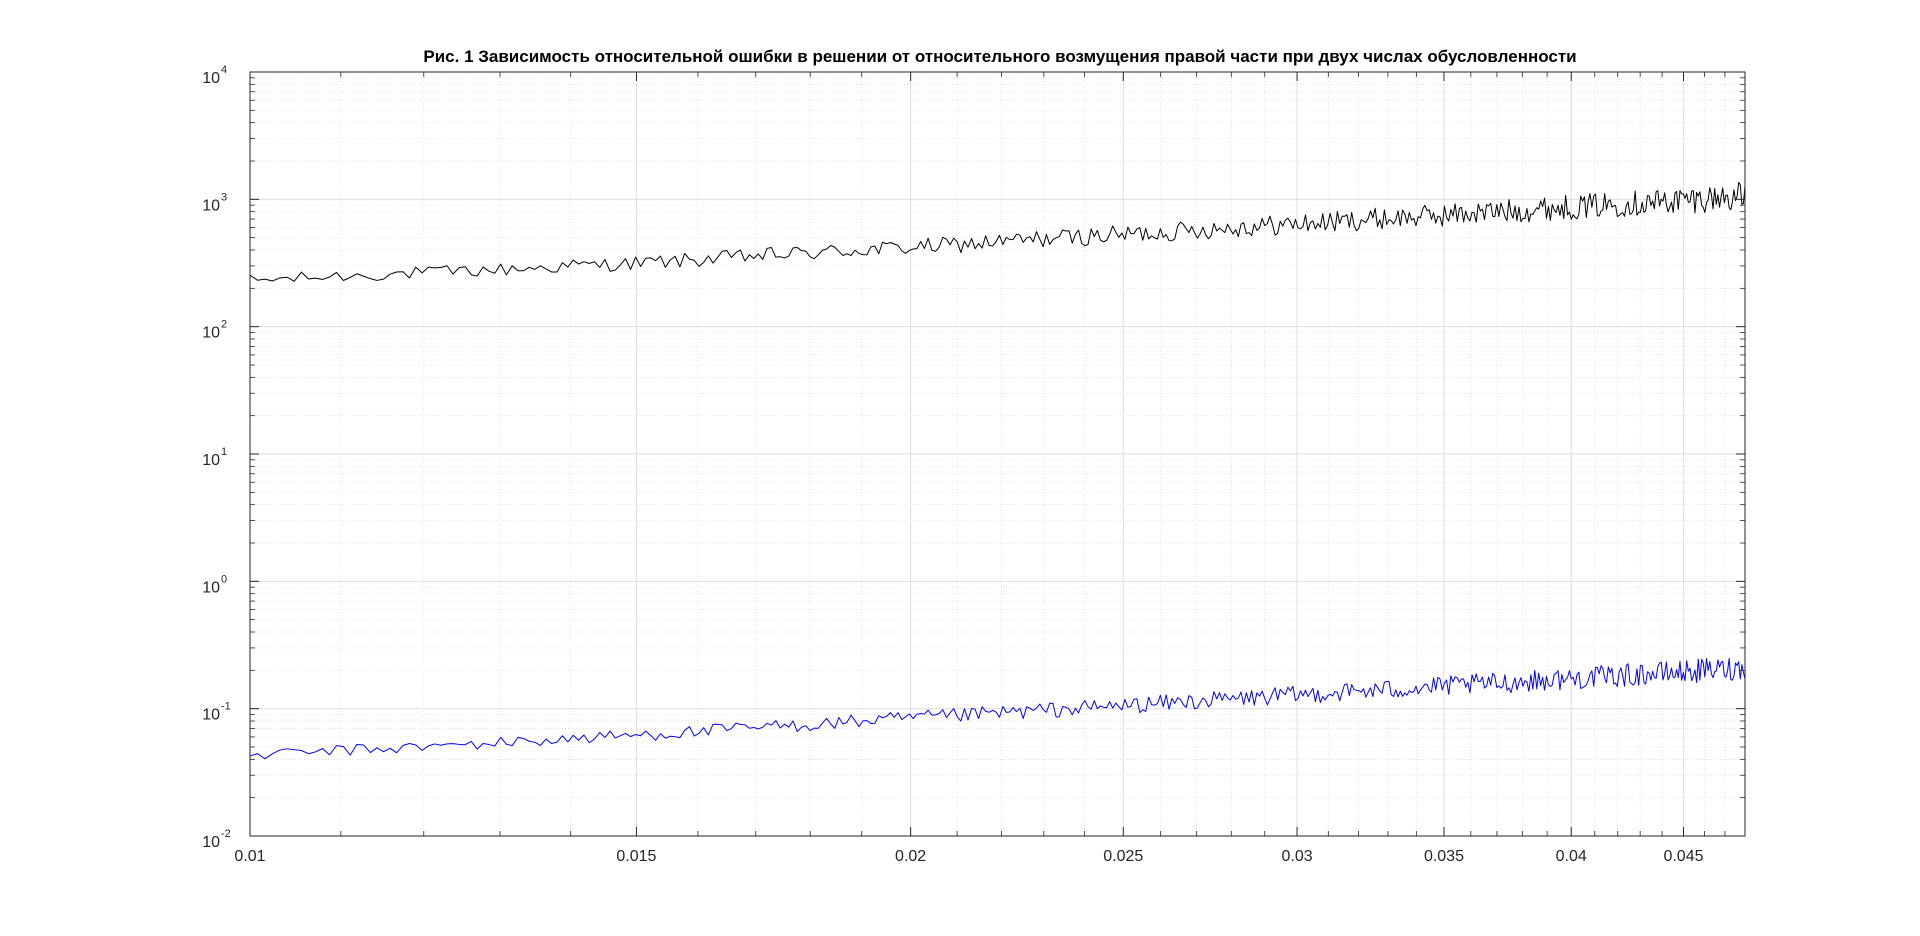 The width and height of the screenshot is (1920, 936). Describe the element at coordinates (1123, 856) in the screenshot. I see `x-tick-label: 0.025` at that location.